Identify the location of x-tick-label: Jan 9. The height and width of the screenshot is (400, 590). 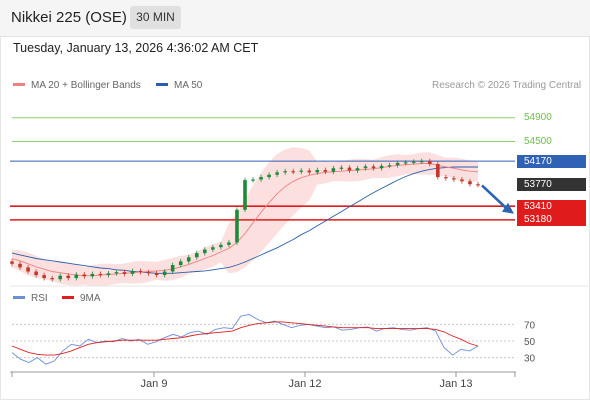
(154, 384).